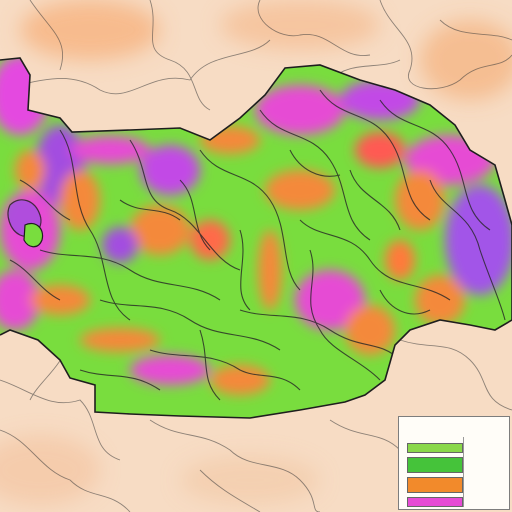  Describe the element at coordinates (463, 472) in the screenshot. I see `legend-divider` at that location.